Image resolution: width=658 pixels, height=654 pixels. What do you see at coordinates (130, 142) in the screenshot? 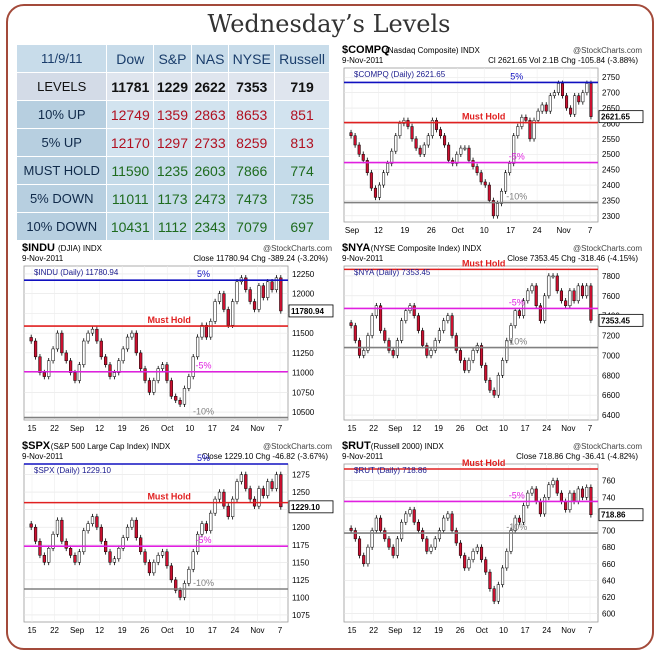
I see `level-value: 12170` at bounding box center [130, 142].